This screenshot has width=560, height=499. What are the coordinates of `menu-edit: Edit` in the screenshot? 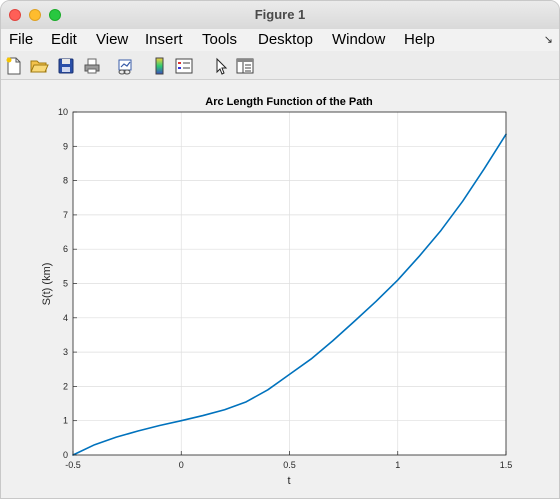 It's located at (64, 39).